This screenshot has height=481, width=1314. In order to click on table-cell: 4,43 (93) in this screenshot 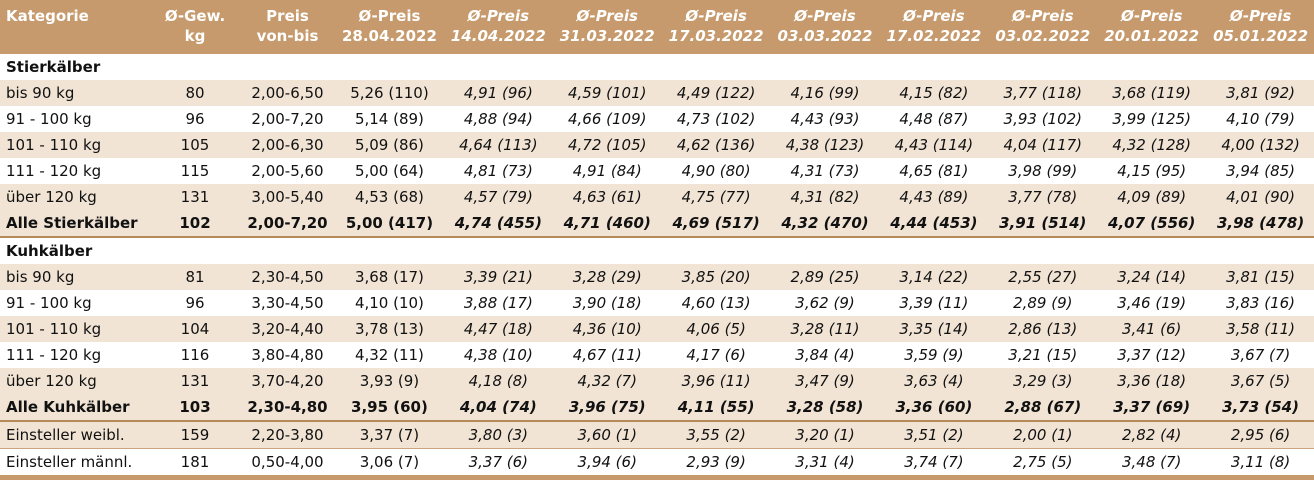, I will do `click(825, 119)`.